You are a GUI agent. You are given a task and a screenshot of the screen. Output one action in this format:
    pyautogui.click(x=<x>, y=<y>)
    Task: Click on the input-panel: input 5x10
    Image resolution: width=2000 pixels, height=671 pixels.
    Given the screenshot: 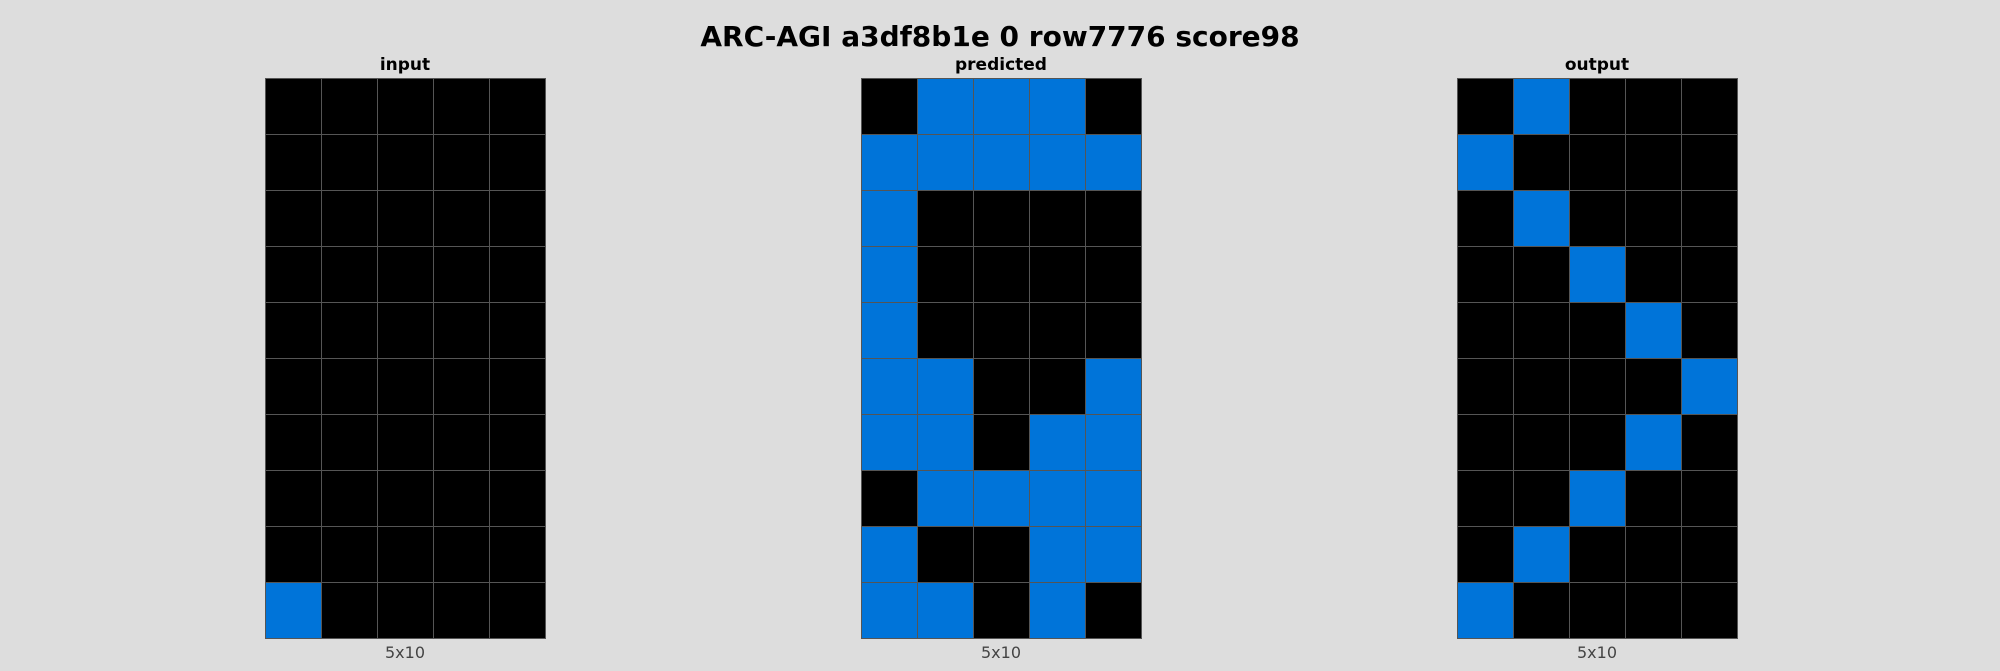 What is the action you would take?
    pyautogui.click(x=405, y=358)
    